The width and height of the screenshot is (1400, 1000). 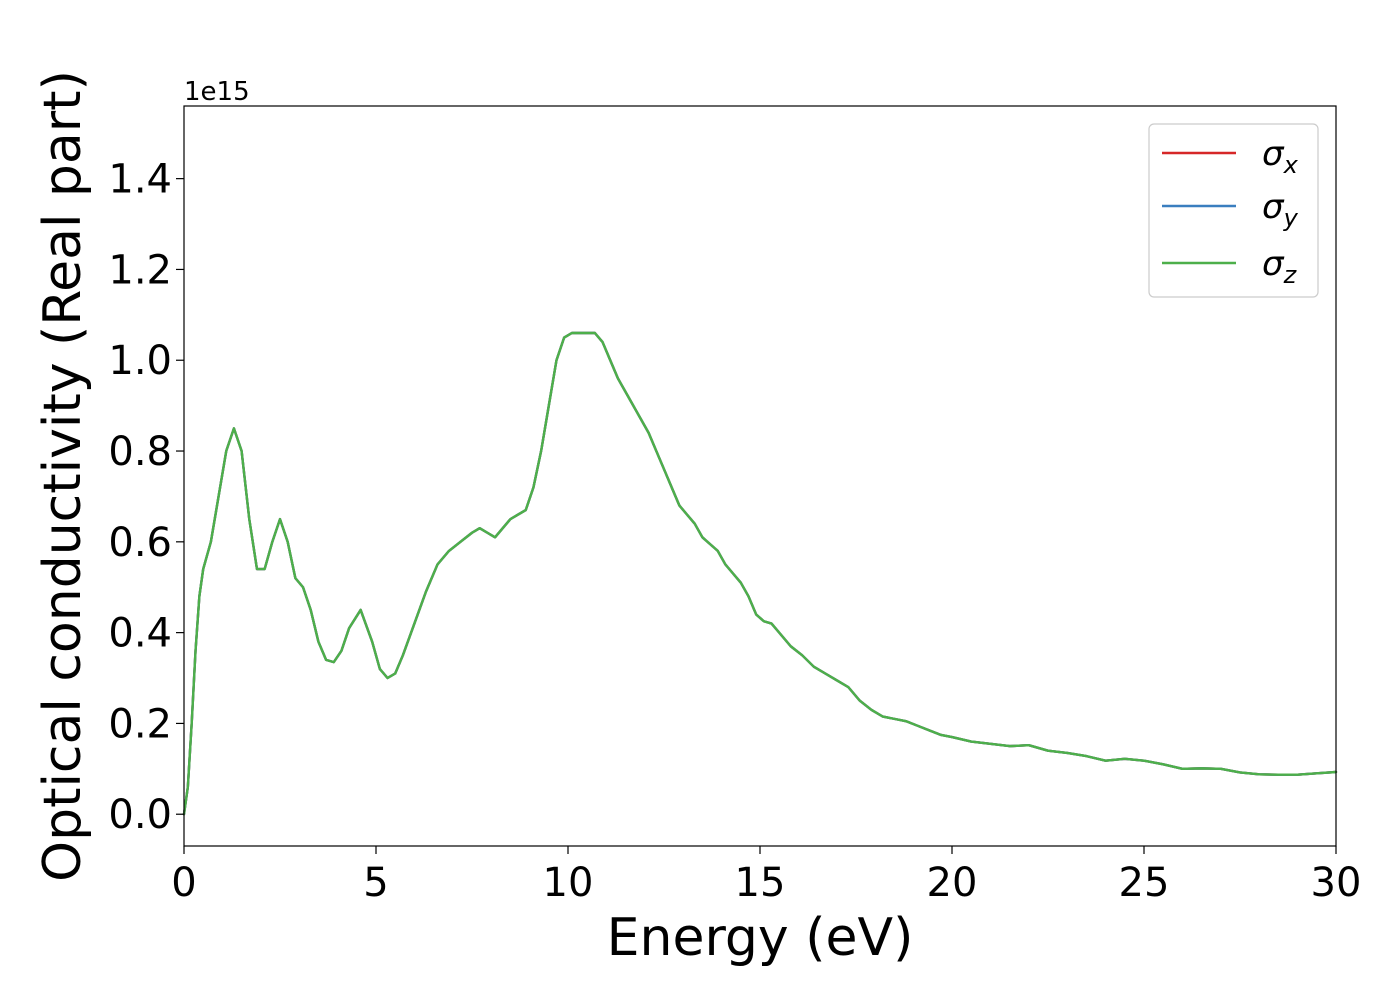 What do you see at coordinates (140, 634) in the screenshot?
I see `y-tick-label: 0.4` at bounding box center [140, 634].